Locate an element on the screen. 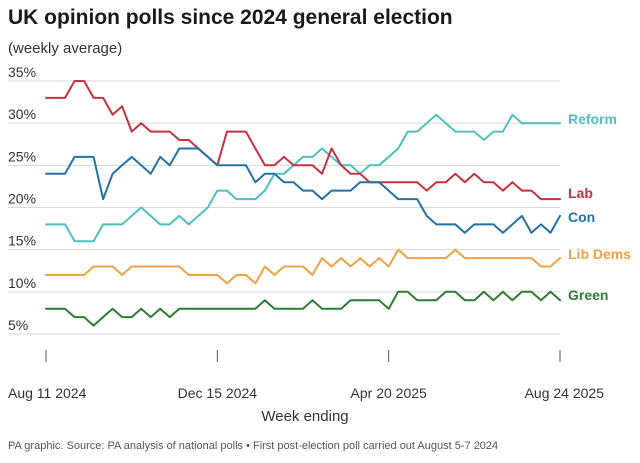 This screenshot has height=463, width=640. y-tick-label: 30% is located at coordinates (22, 114).